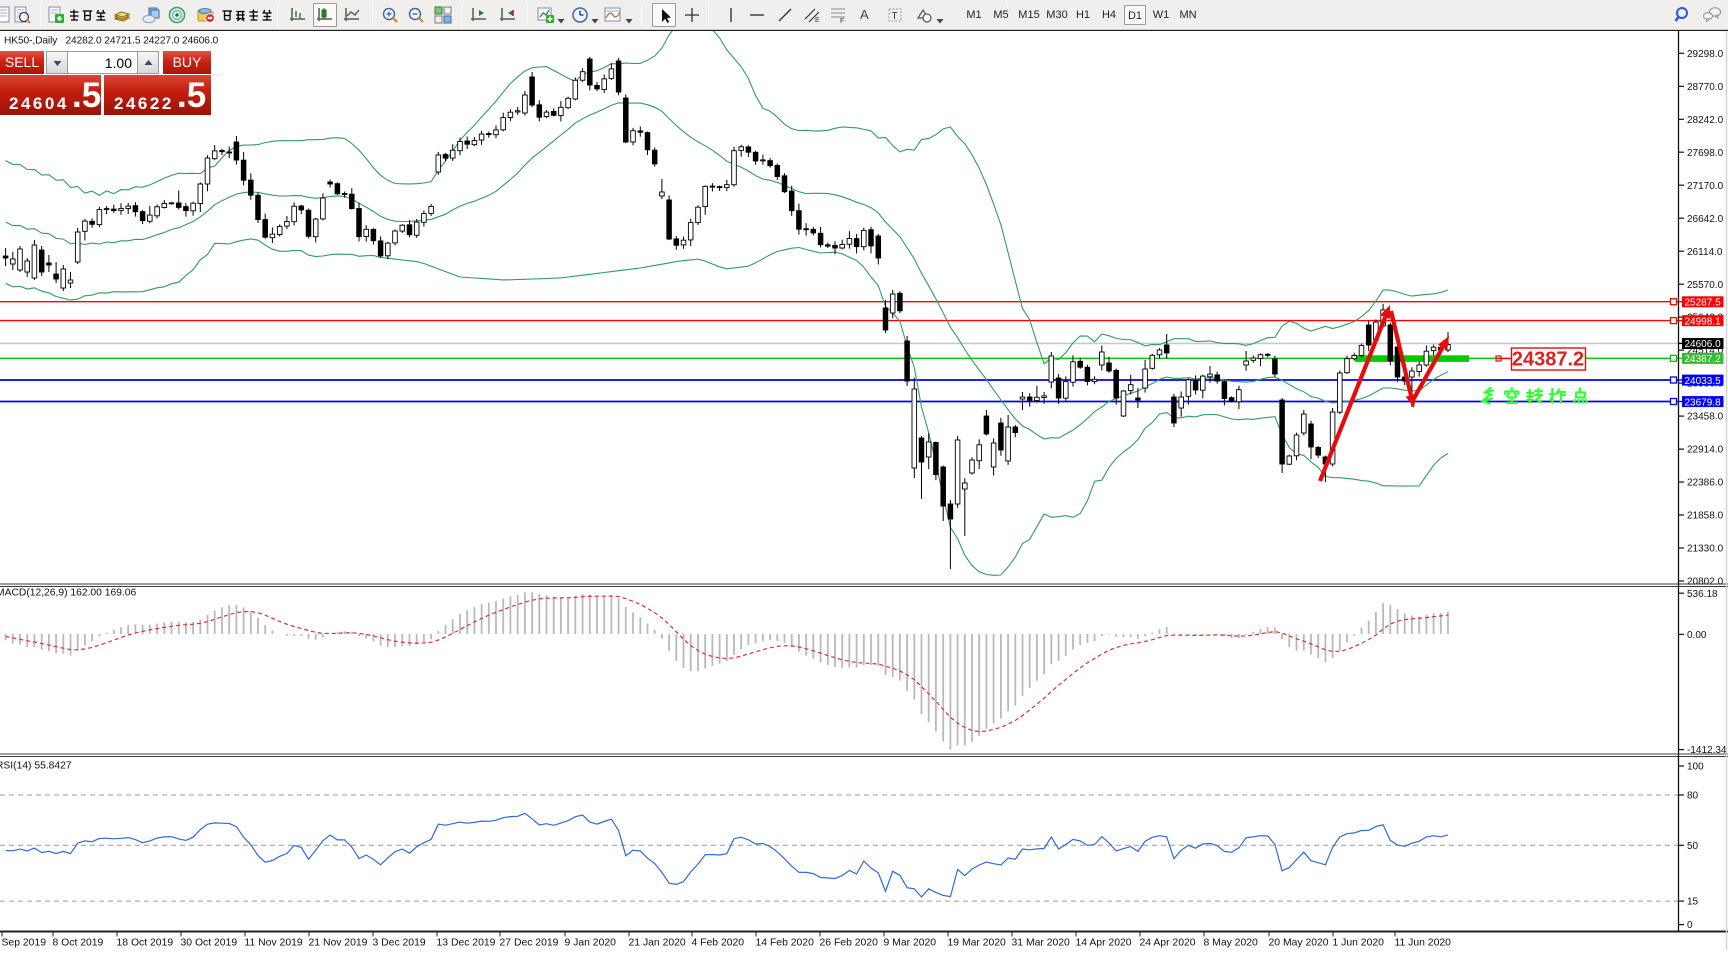 This screenshot has width=1728, height=955. Describe the element at coordinates (1423, 943) in the screenshot. I see `svg-text: 11 Jun 2020` at that location.